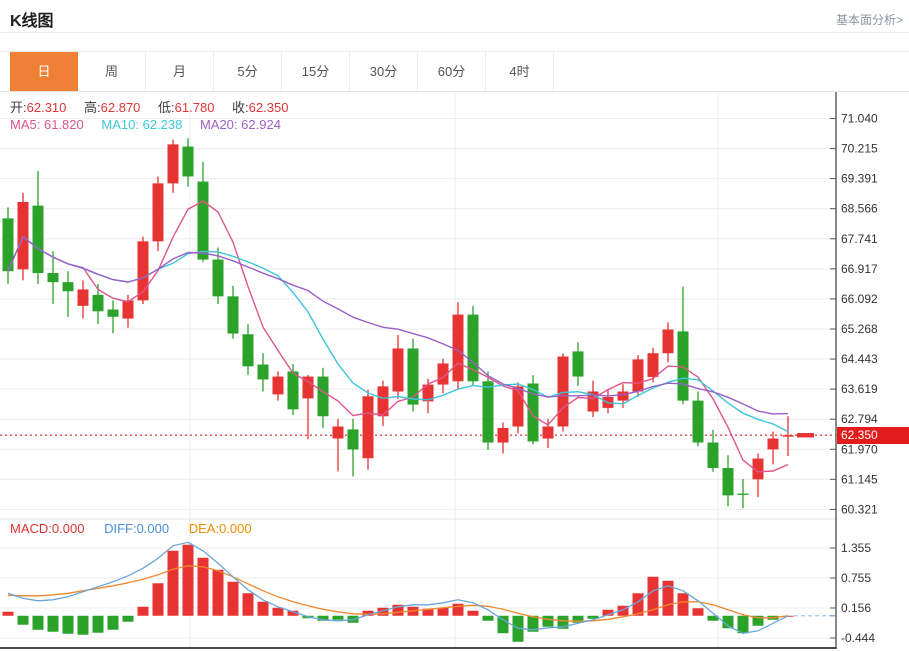 Image resolution: width=909 pixels, height=651 pixels. What do you see at coordinates (869, 20) in the screenshot?
I see `fundamental-analysis-link: 基本面分析>` at bounding box center [869, 20].